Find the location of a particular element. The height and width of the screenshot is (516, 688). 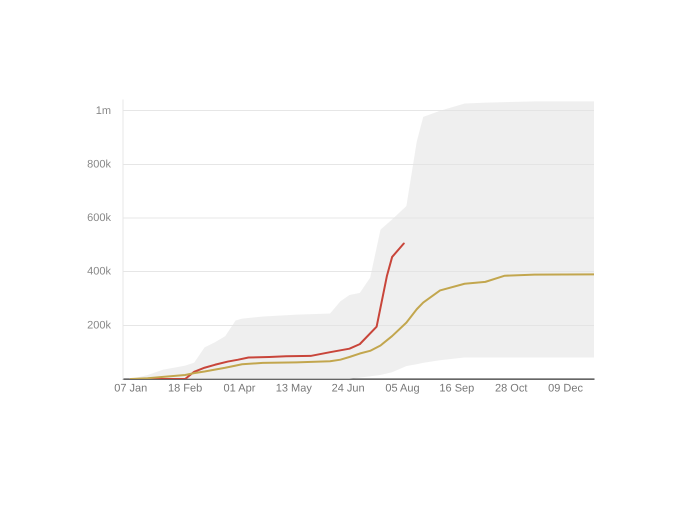

x-tick-label: 07 Jan is located at coordinates (131, 388).